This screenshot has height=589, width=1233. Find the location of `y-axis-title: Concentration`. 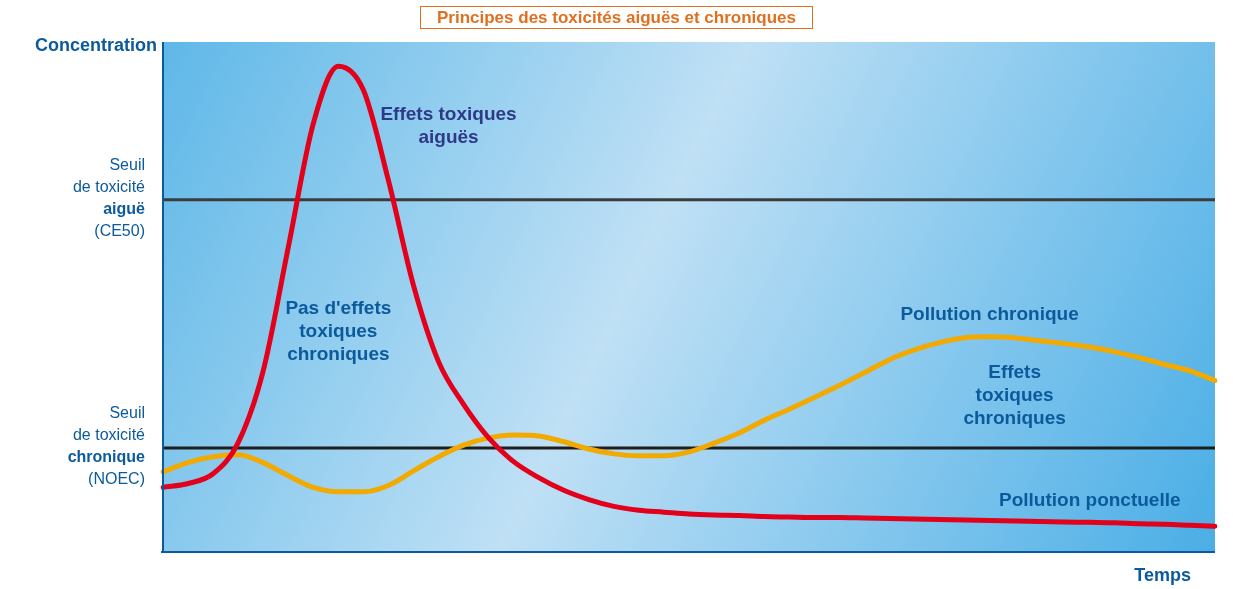

y-axis-title: Concentration is located at coordinates (95, 44).